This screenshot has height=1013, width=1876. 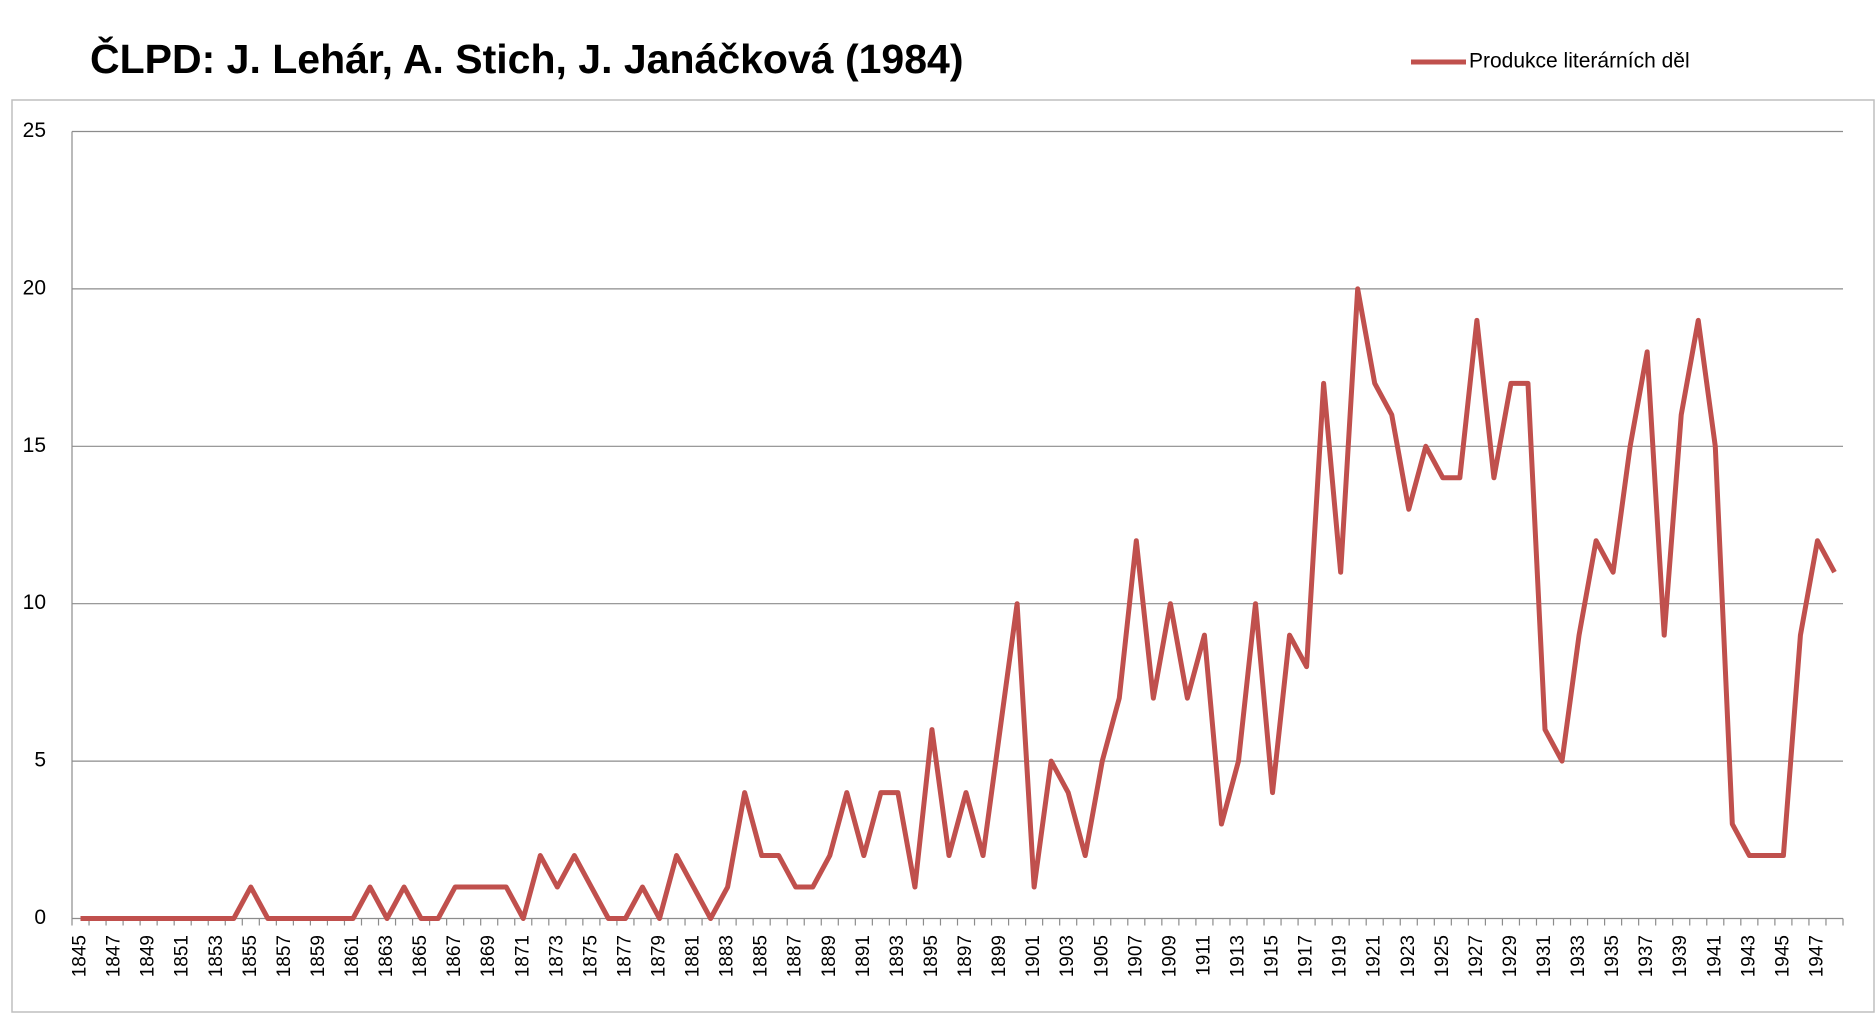 What do you see at coordinates (1272, 956) in the screenshot?
I see `x-tick-label: 1915` at bounding box center [1272, 956].